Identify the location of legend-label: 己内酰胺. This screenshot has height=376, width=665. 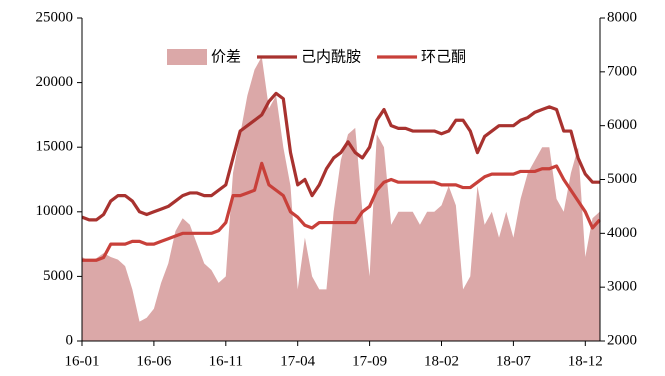
(331, 57).